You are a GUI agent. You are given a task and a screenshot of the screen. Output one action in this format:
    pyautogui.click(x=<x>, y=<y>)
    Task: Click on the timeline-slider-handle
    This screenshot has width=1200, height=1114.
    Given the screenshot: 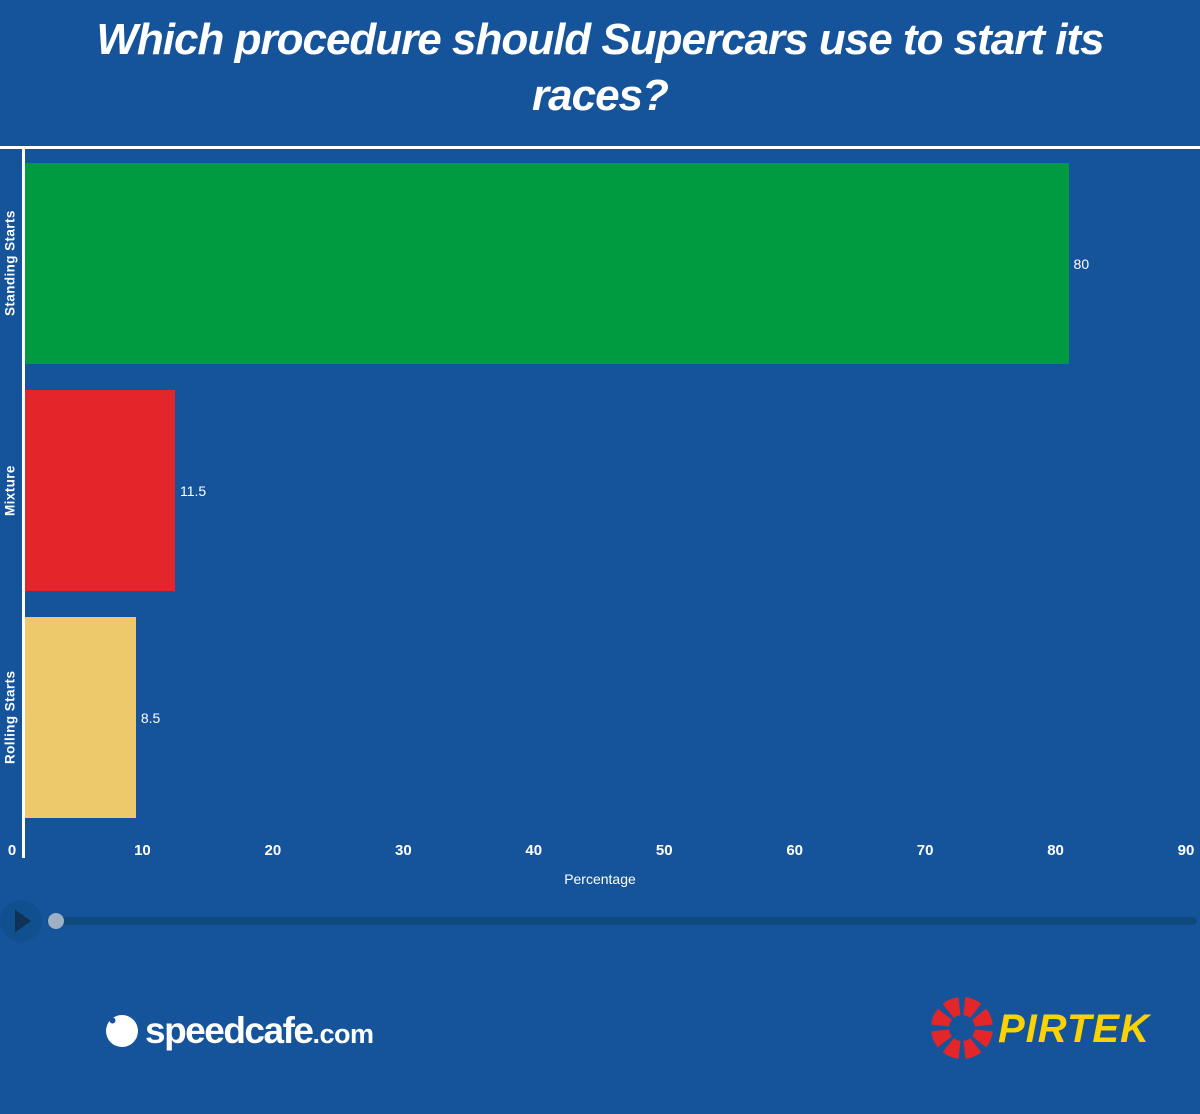 What is the action you would take?
    pyautogui.click(x=56, y=921)
    